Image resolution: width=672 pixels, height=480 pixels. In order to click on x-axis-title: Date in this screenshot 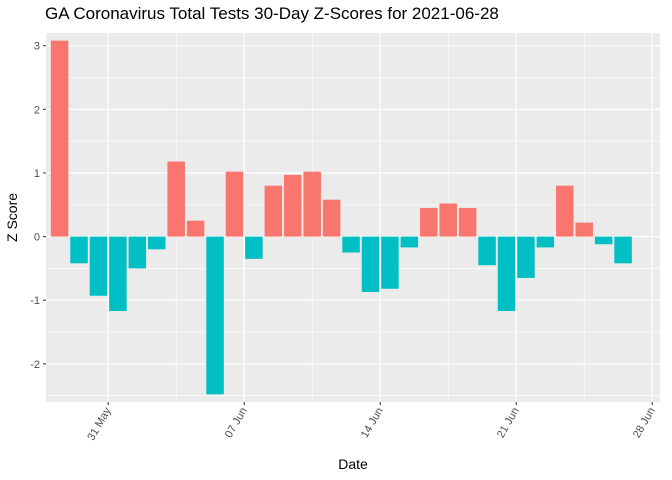, I will do `click(353, 464)`.